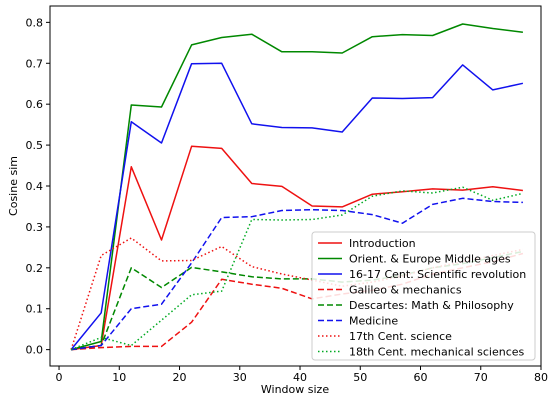 The width and height of the screenshot is (550, 401). What do you see at coordinates (35, 350) in the screenshot?
I see `y-tick-label: 0.0` at bounding box center [35, 350].